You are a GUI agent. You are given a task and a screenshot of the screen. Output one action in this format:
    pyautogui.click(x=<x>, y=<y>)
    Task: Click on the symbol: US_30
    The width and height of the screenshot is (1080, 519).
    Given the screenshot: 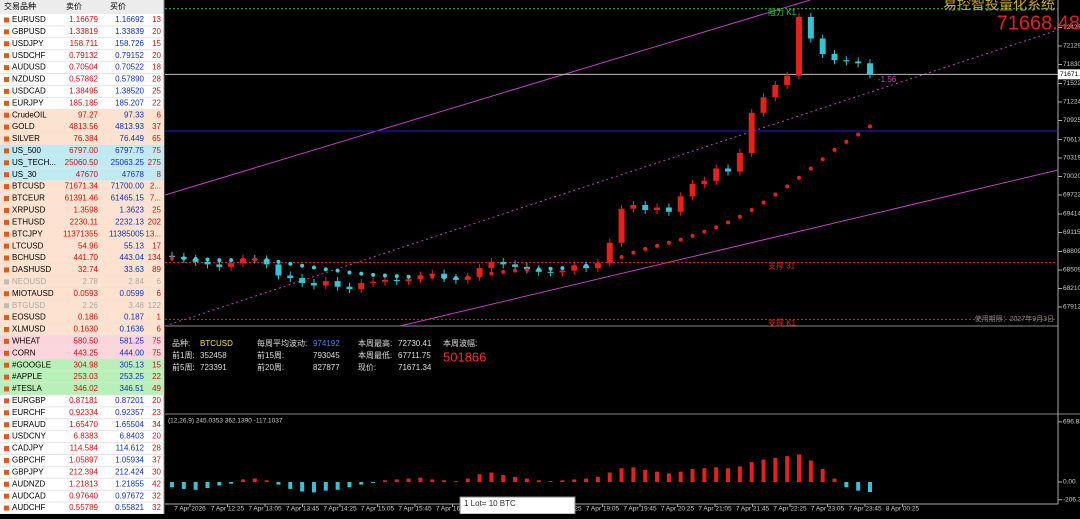 What is the action you would take?
    pyautogui.click(x=24, y=174)
    